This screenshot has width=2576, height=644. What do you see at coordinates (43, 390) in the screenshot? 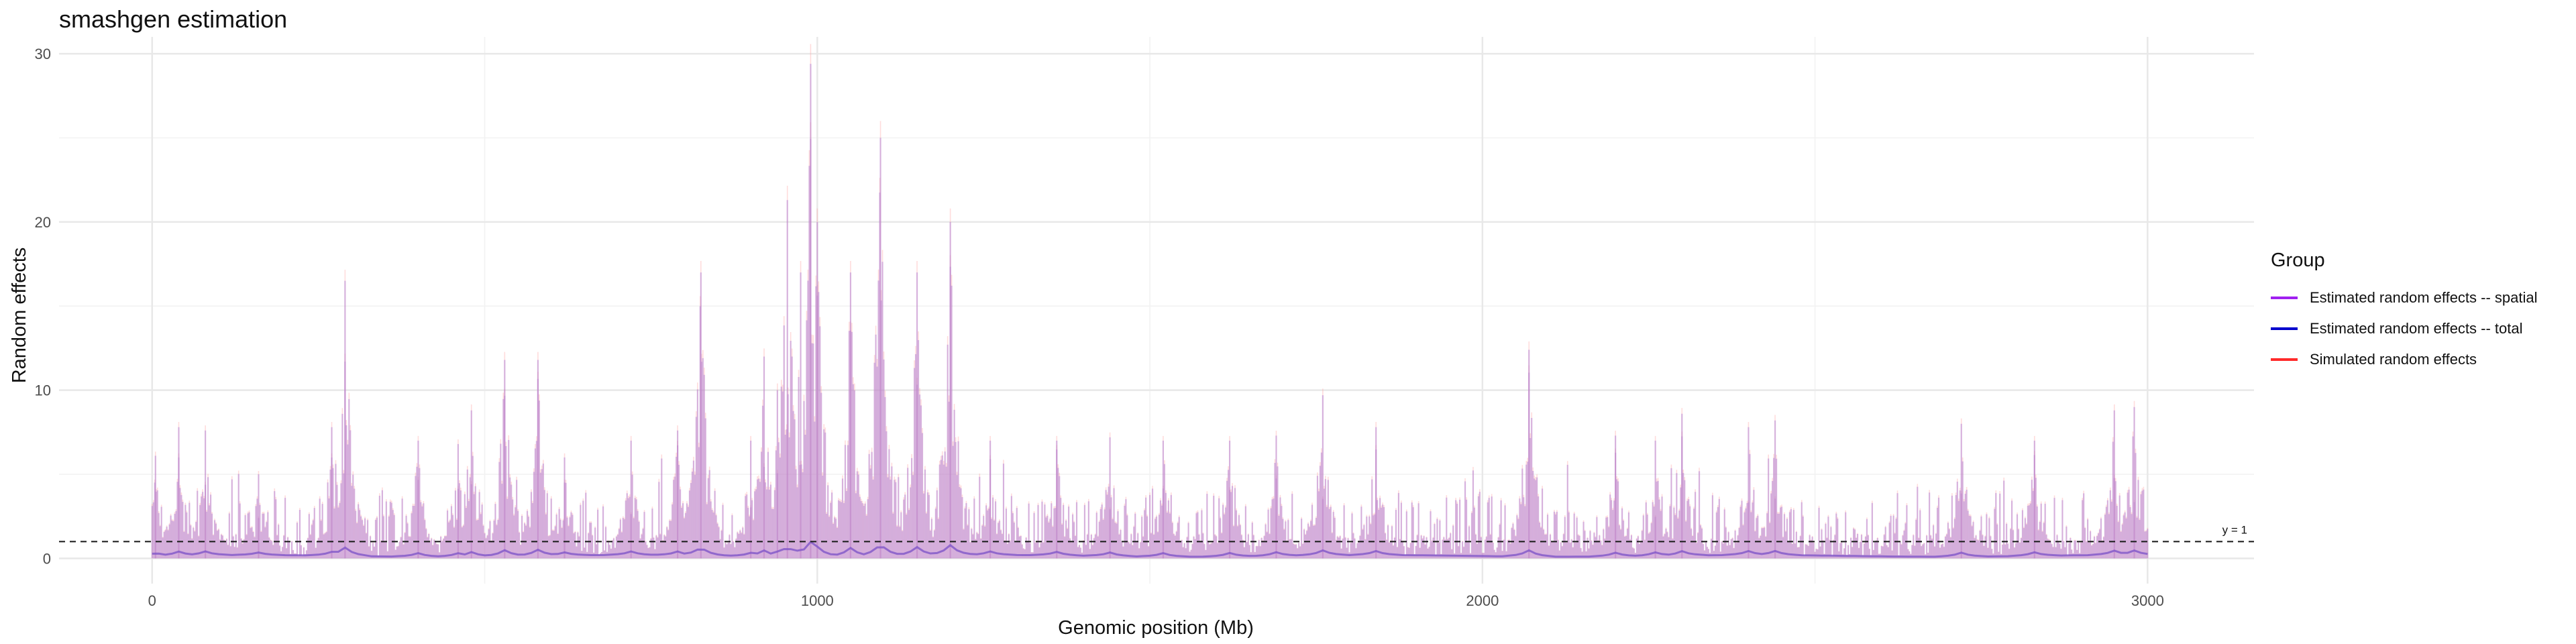
I see `y-tick-label: 10` at bounding box center [43, 390].